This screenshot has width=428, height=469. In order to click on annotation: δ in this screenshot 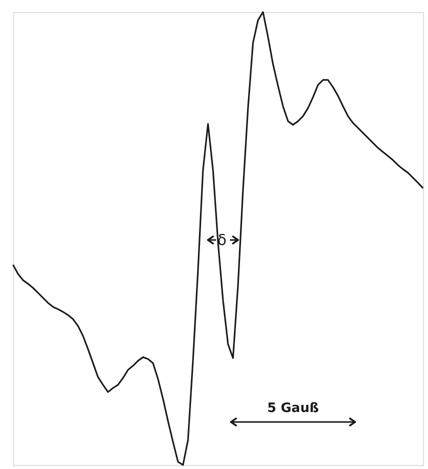, I will do `click(222, 240)`.